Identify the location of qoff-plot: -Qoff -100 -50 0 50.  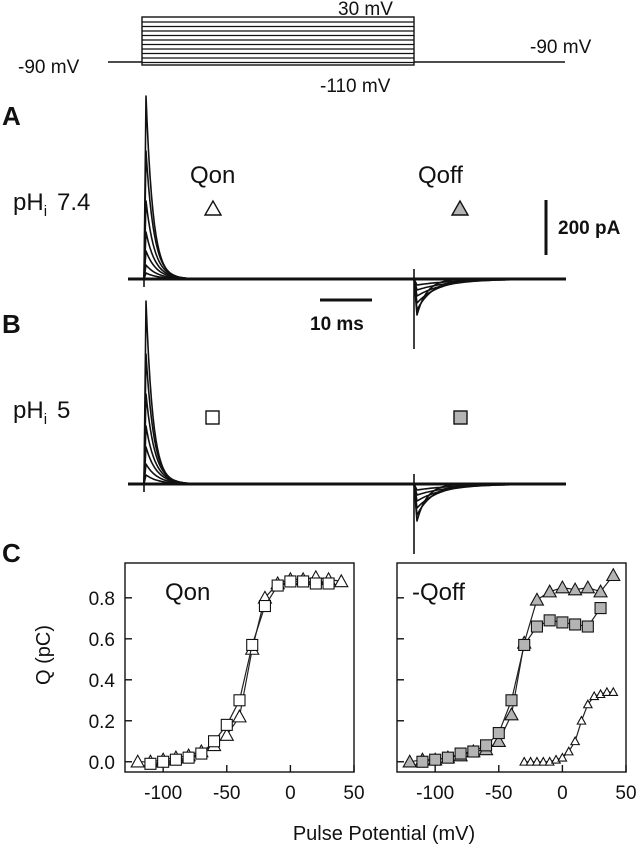
(516, 683).